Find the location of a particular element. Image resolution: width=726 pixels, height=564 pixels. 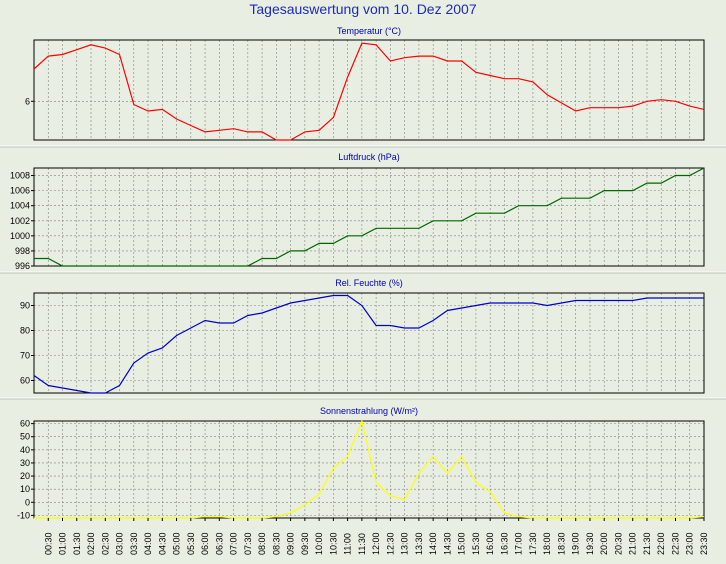

x-tick-label: 07:00 is located at coordinates (234, 543).